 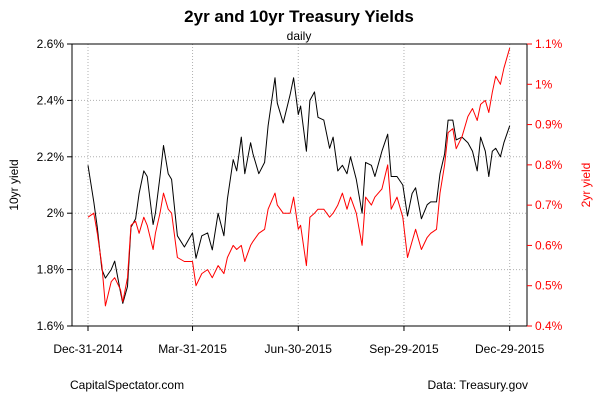 What do you see at coordinates (51, 157) in the screenshot?
I see `left-tick-label: 2.2%` at bounding box center [51, 157].